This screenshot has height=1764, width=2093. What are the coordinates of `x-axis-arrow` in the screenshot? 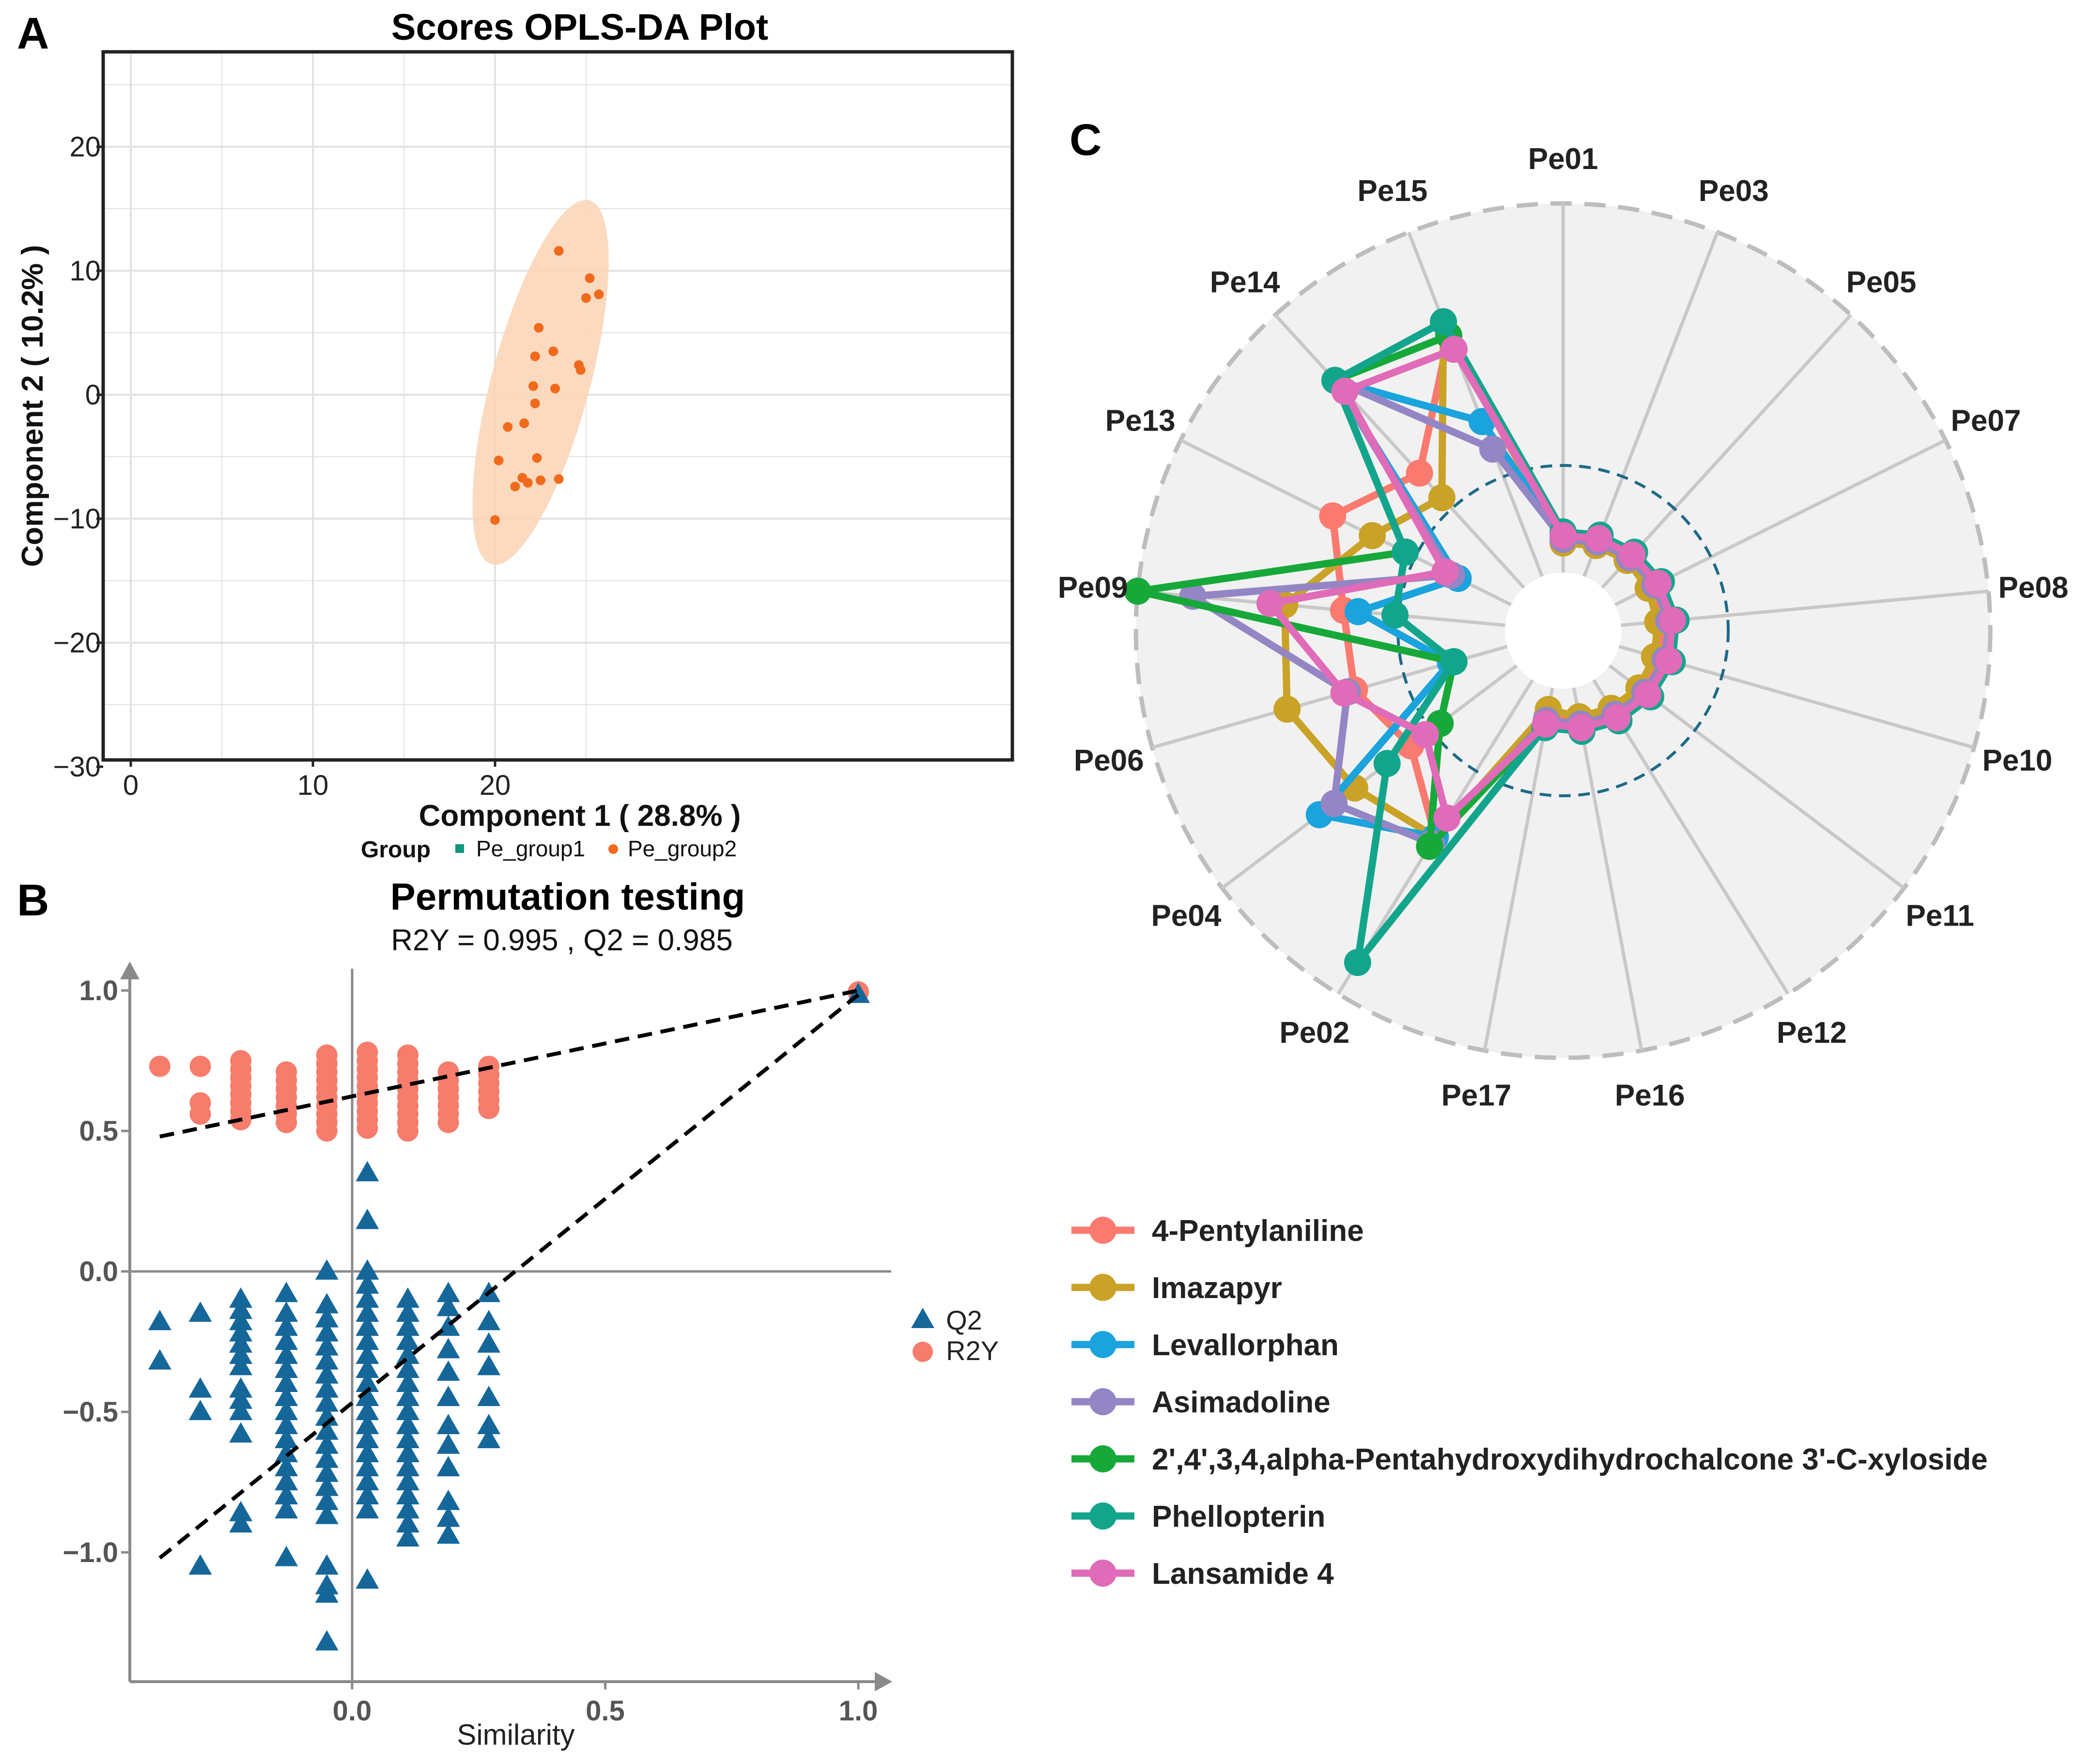 It's located at (883, 1681).